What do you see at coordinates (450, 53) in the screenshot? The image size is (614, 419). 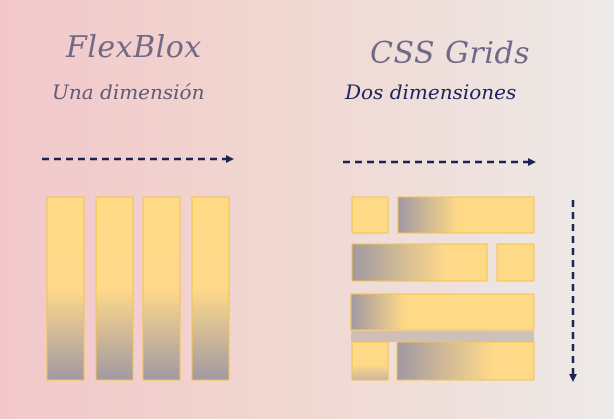 I see `grid-title: CSS Grids` at bounding box center [450, 53].